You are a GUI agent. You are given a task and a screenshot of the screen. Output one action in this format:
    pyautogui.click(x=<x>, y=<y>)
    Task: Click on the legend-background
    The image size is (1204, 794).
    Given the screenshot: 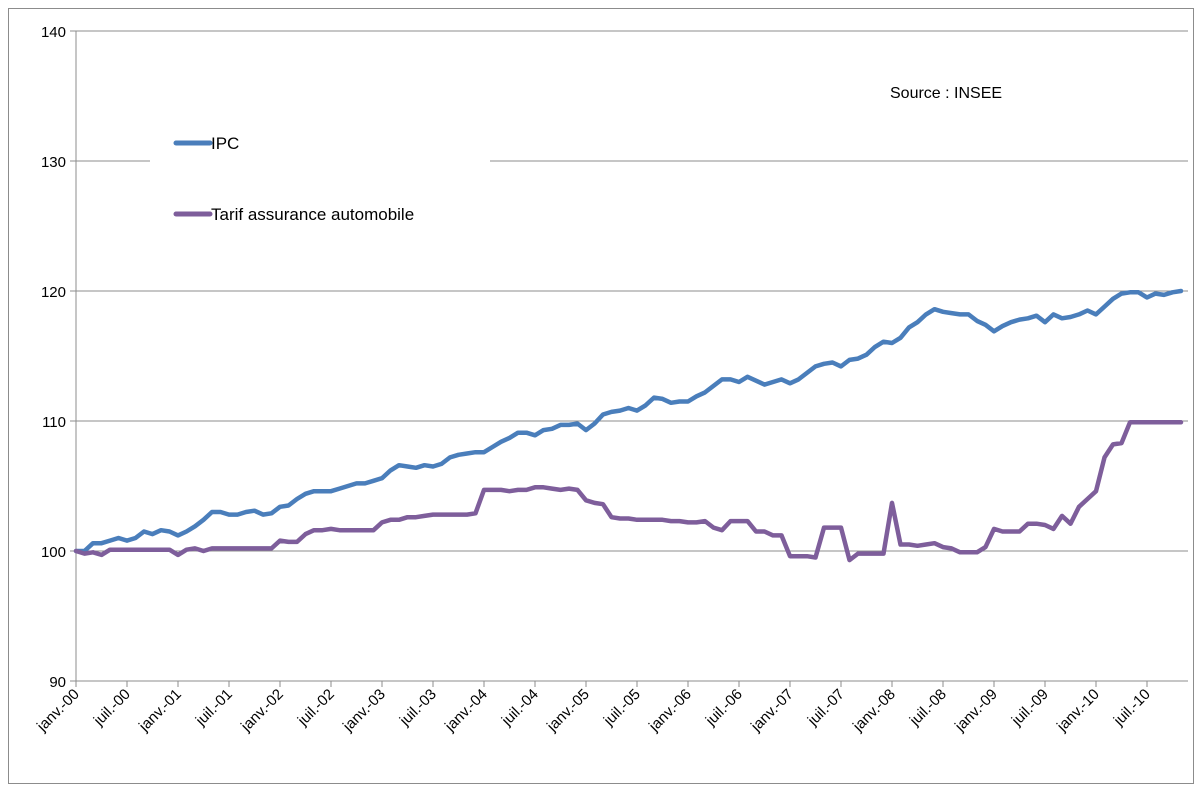 What is the action you would take?
    pyautogui.click(x=320, y=183)
    